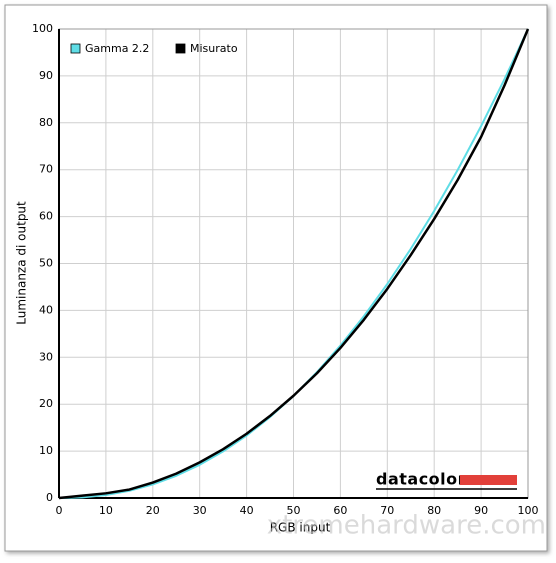 Image resolution: width=556 pixels, height=563 pixels. What do you see at coordinates (294, 510) in the screenshot?
I see `x-tick-label: 50` at bounding box center [294, 510].